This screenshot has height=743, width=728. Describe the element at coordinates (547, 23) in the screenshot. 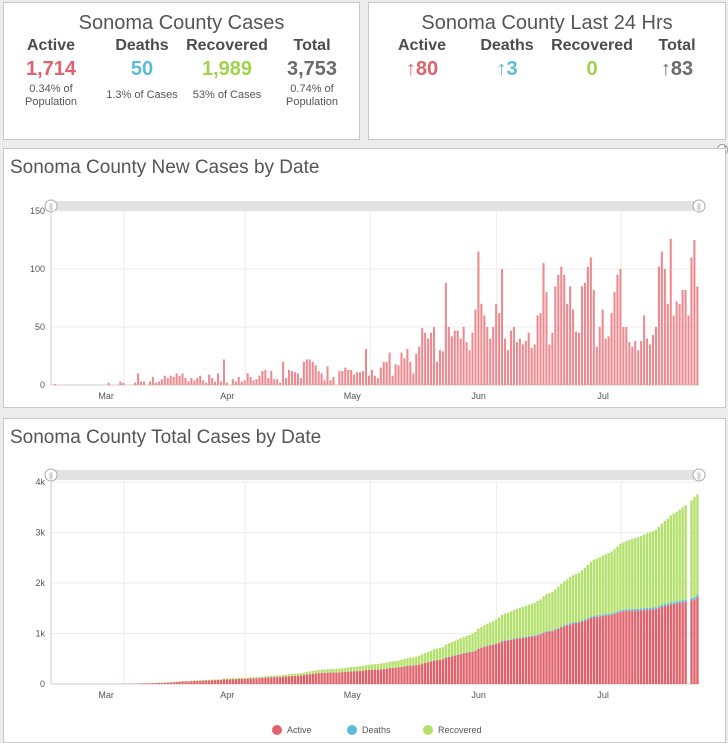

I see `last24-title: Sonoma County Last 24 Hrs` at that location.